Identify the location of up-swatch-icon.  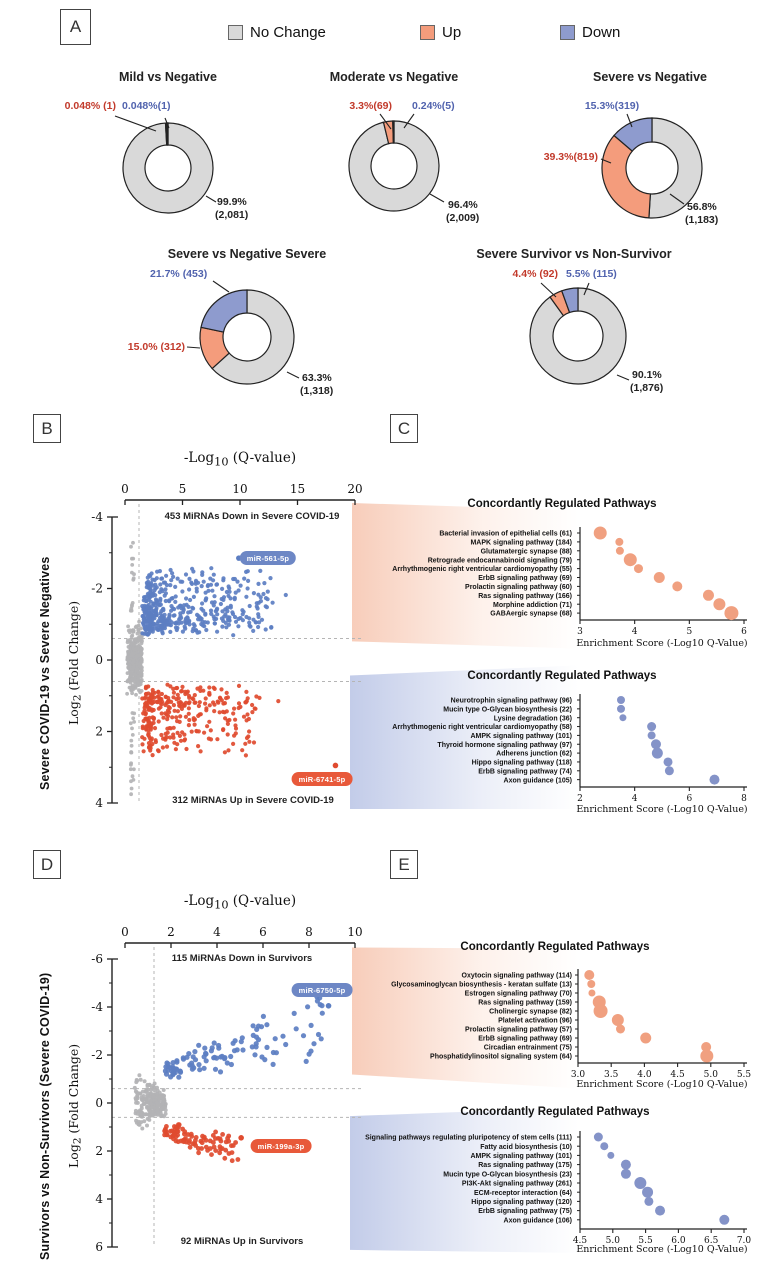
(427, 32).